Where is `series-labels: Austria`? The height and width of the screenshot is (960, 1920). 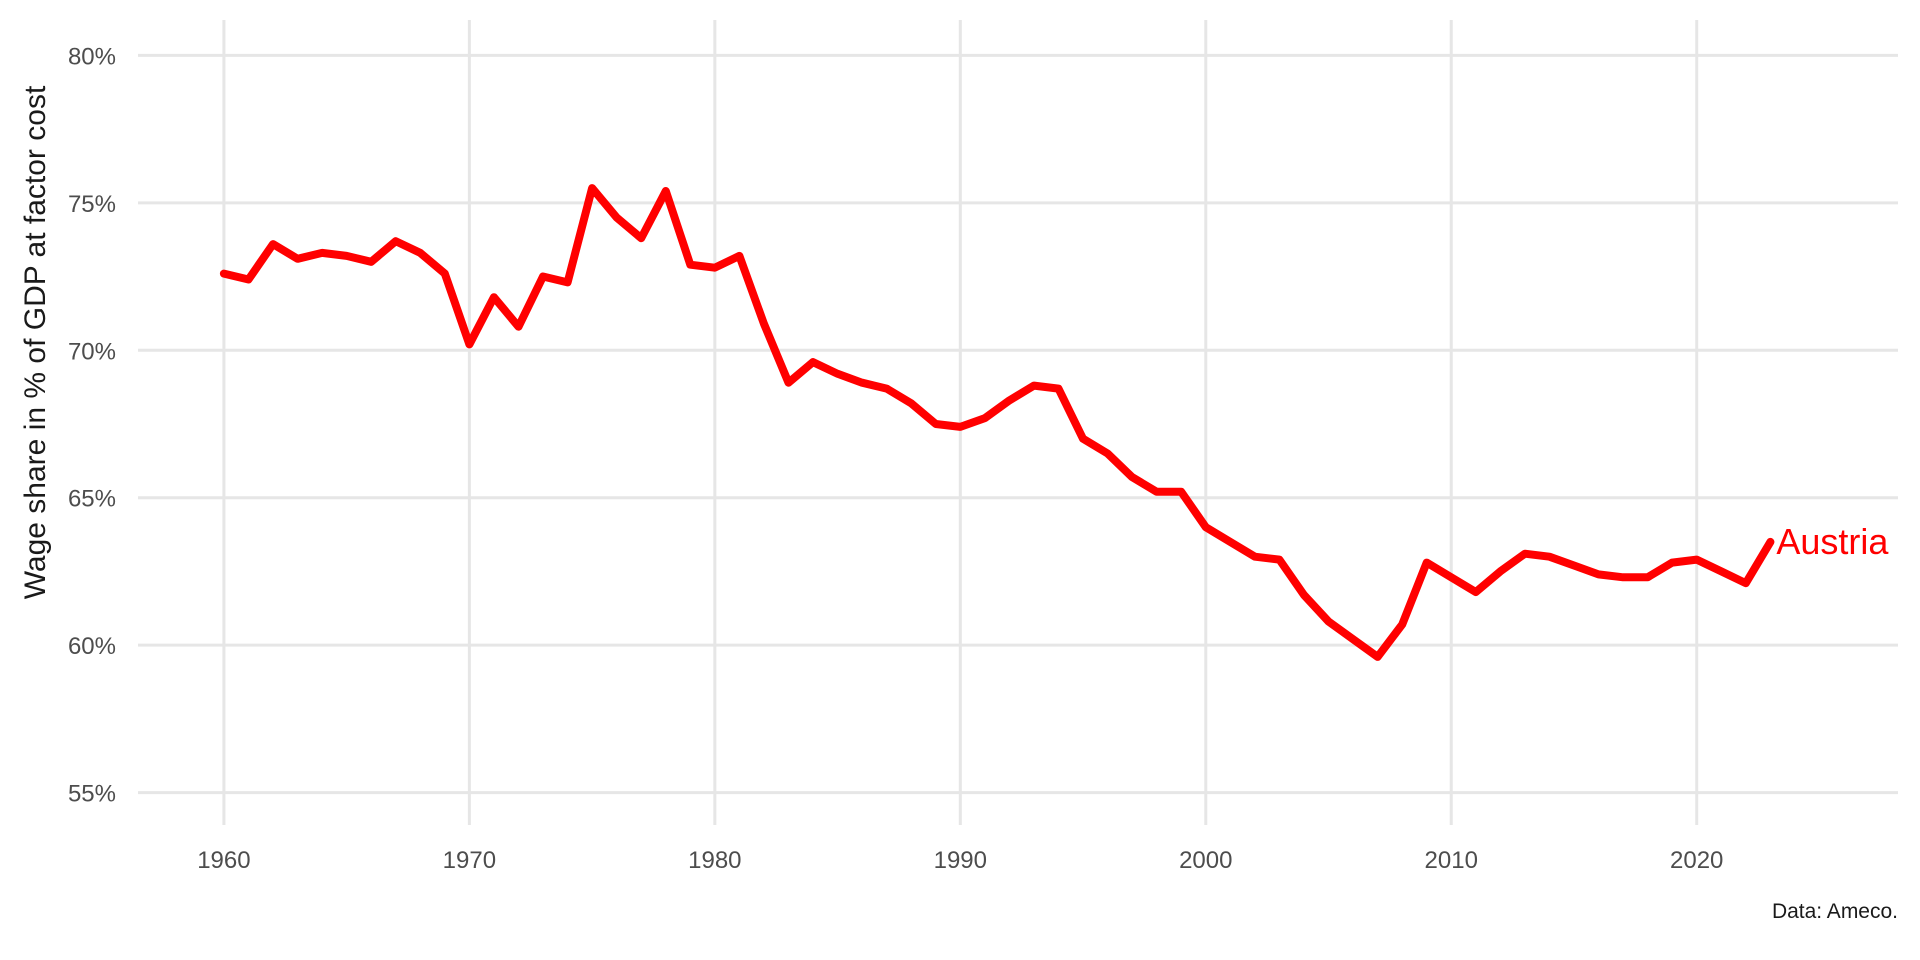 series-labels: Austria is located at coordinates (1832, 541).